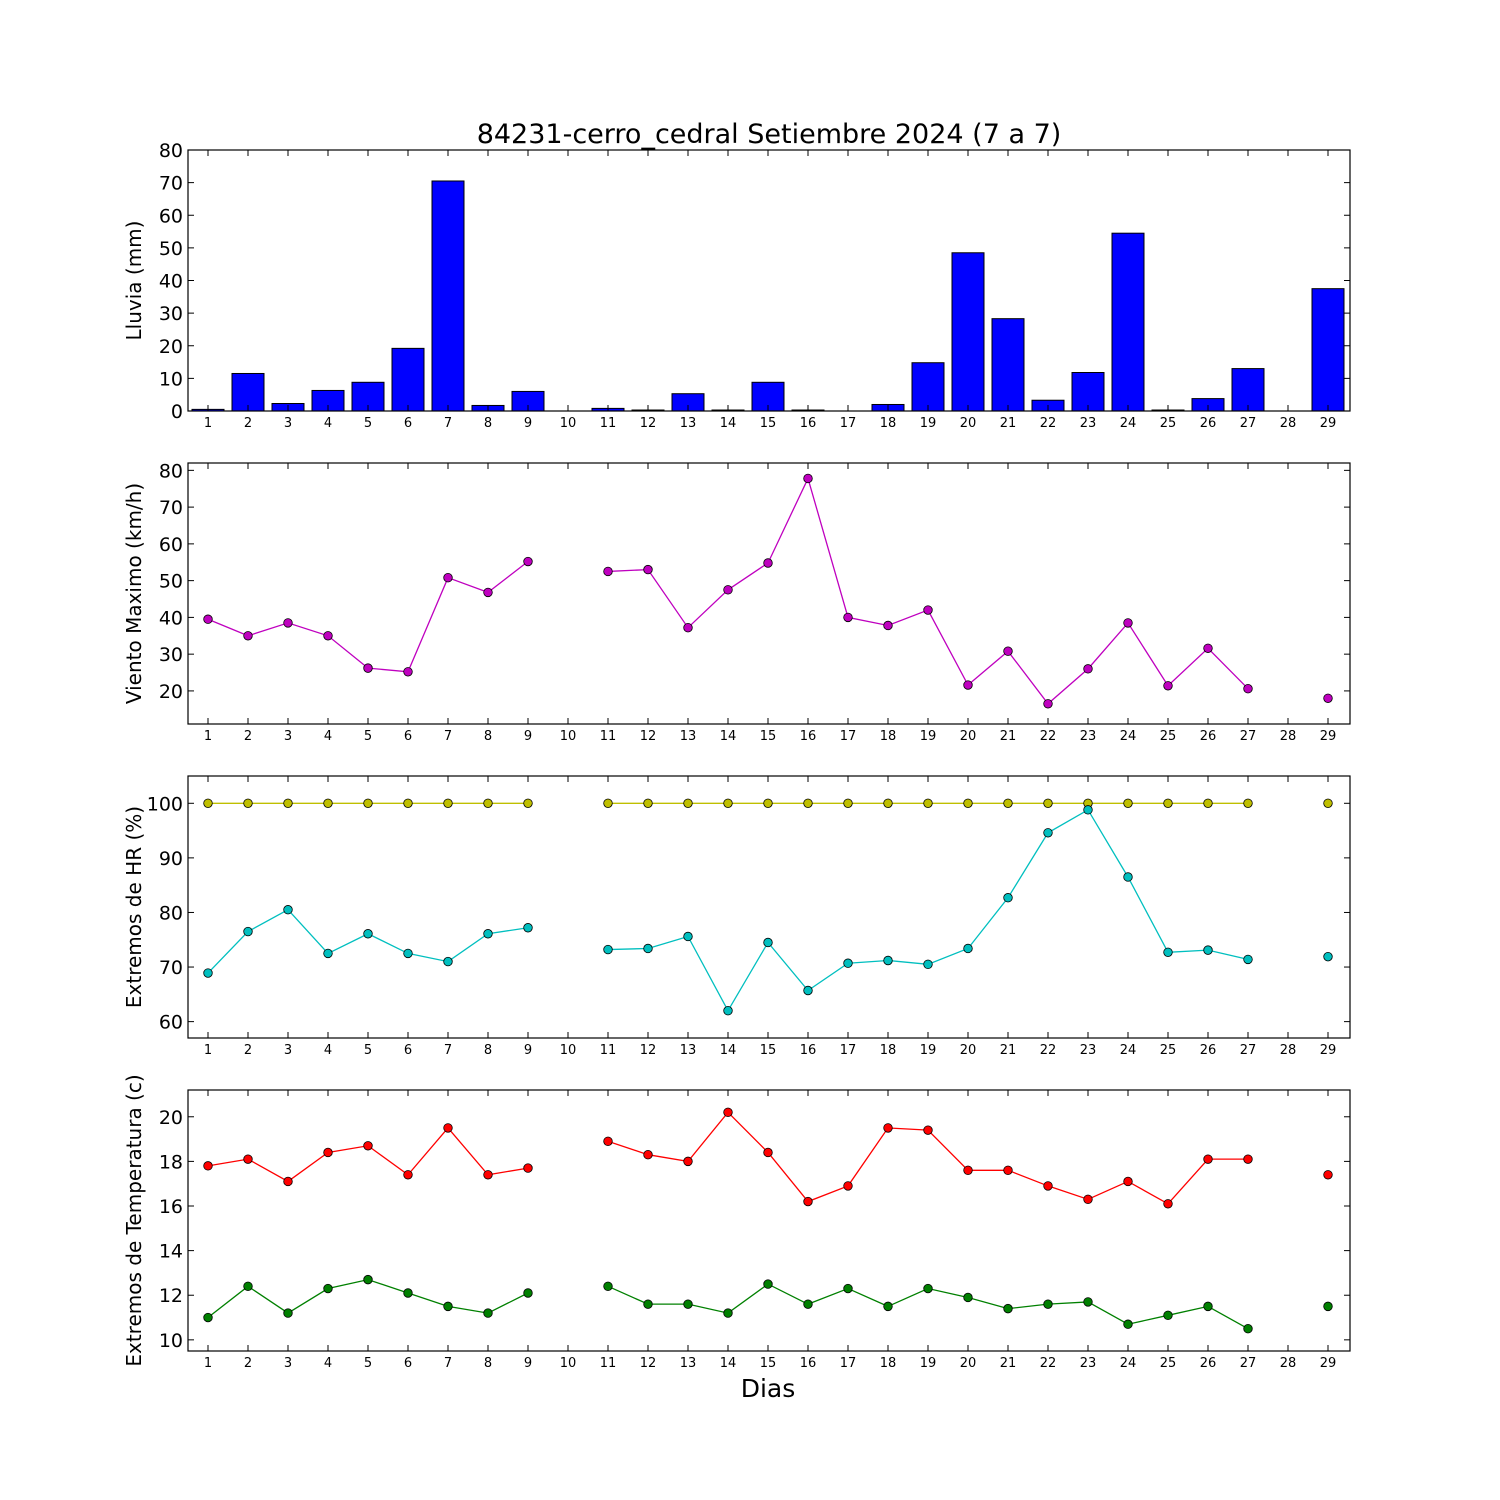 This screenshot has height=1500, width=1500. What do you see at coordinates (769, 1220) in the screenshot?
I see `axes-frame-temperatura` at bounding box center [769, 1220].